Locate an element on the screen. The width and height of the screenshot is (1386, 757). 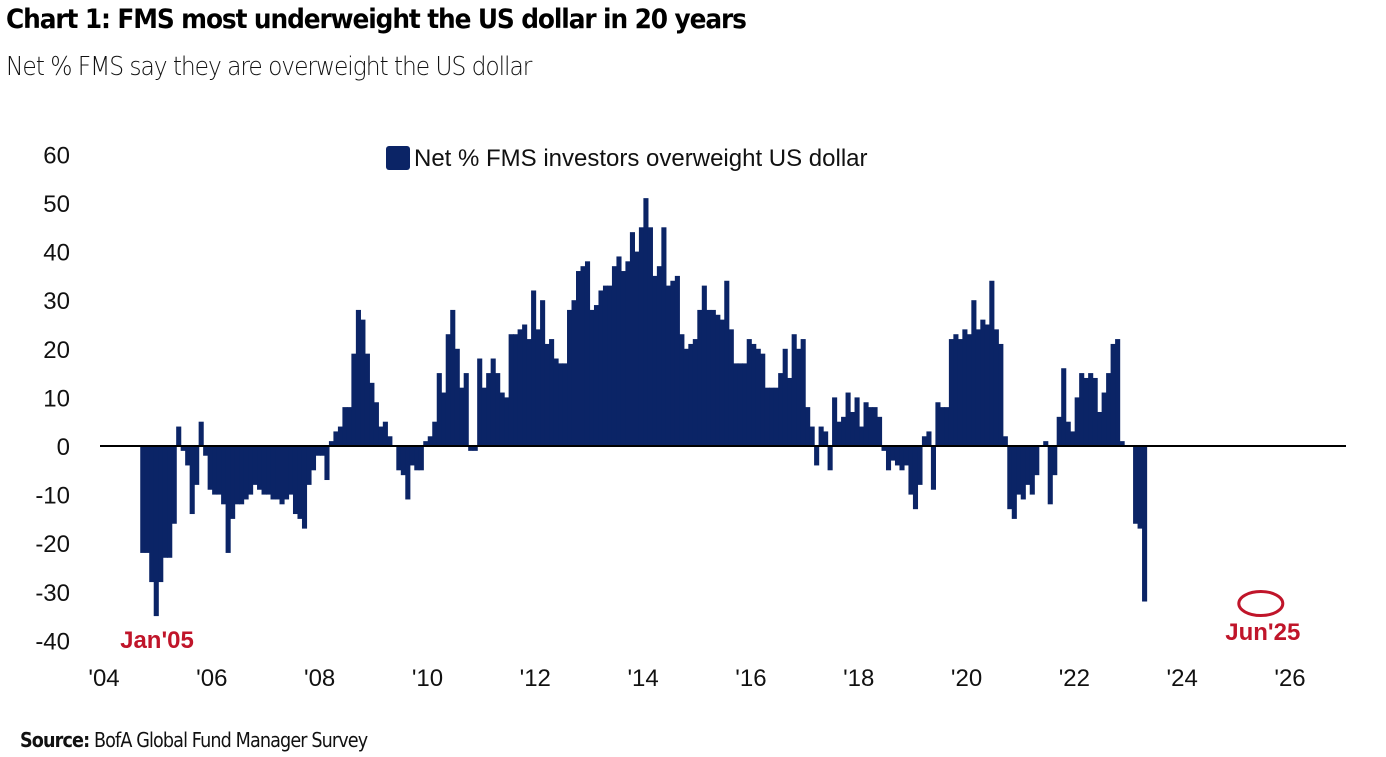
x-tick-label: '24 is located at coordinates (1182, 678).